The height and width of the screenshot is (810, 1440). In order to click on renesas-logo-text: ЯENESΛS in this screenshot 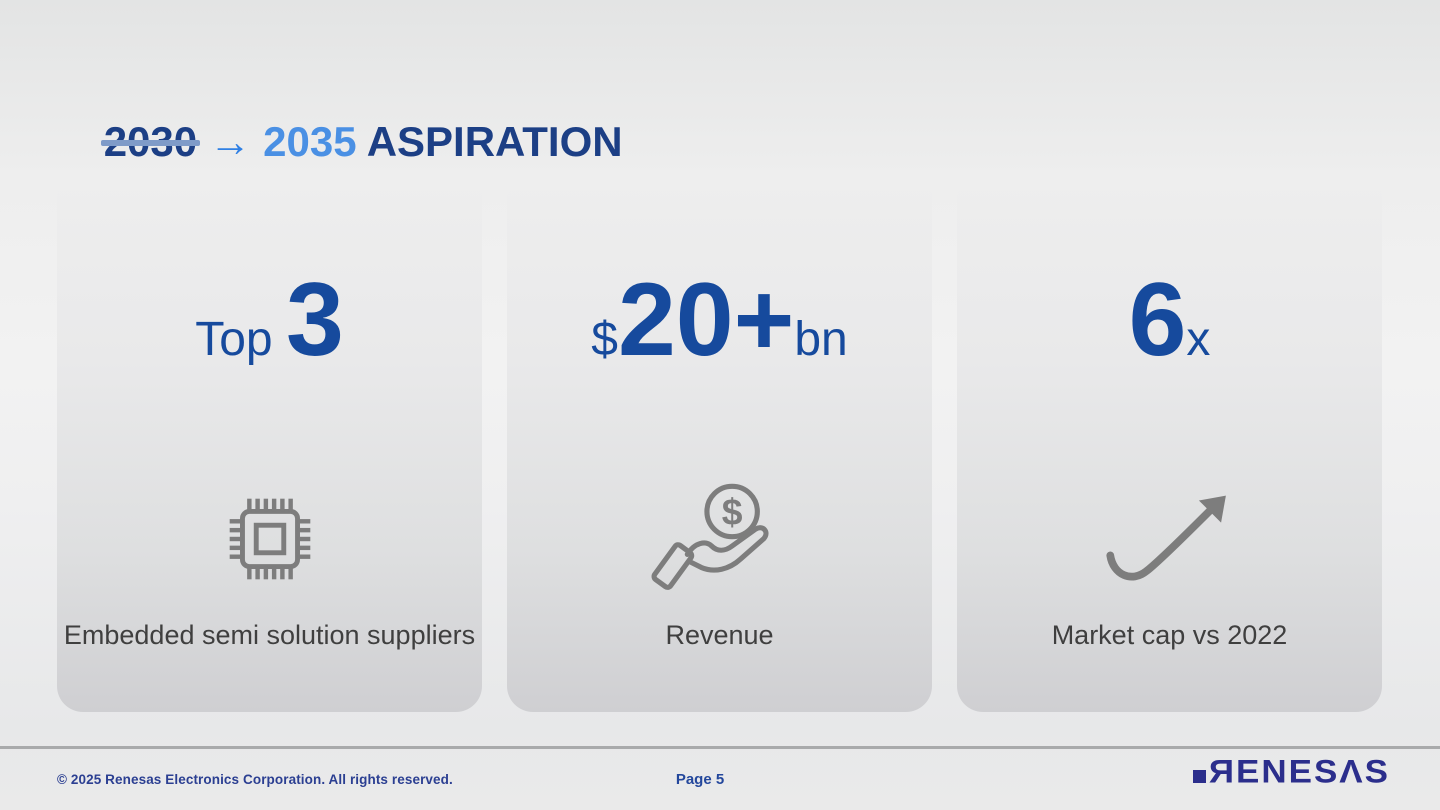, I will do `click(1299, 771)`.